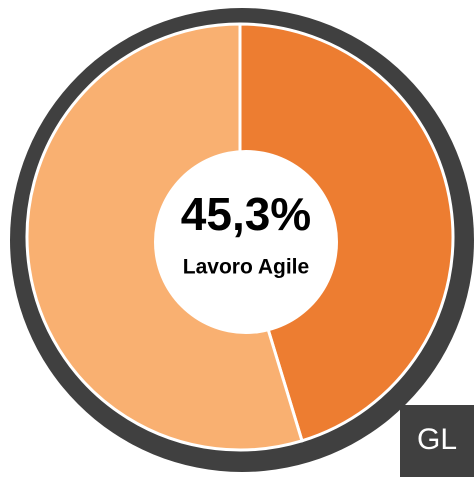  Describe the element at coordinates (246, 214) in the screenshot. I see `center-value: 45,3%` at that location.